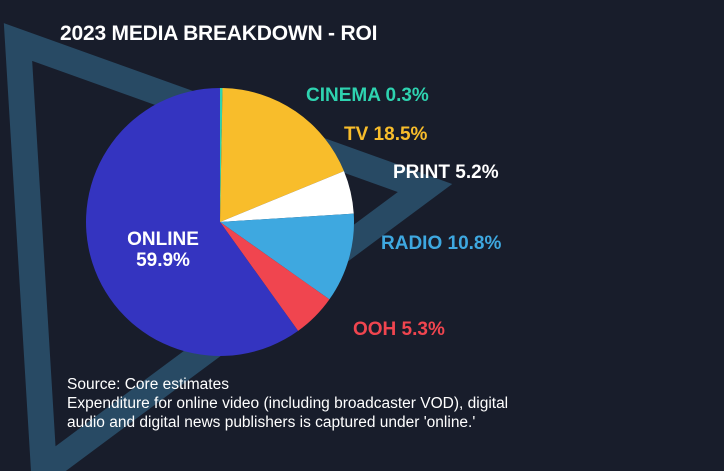 The width and height of the screenshot is (724, 471). Describe the element at coordinates (287, 196) in the screenshot. I see `pie-slice-print` at that location.